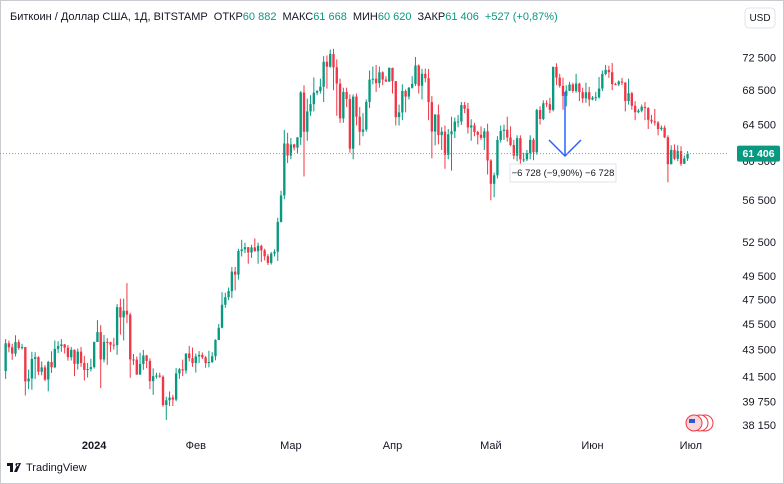 This screenshot has height=484, width=784. Describe the element at coordinates (291, 446) in the screenshot. I see `x-tick-label: Мар` at that location.